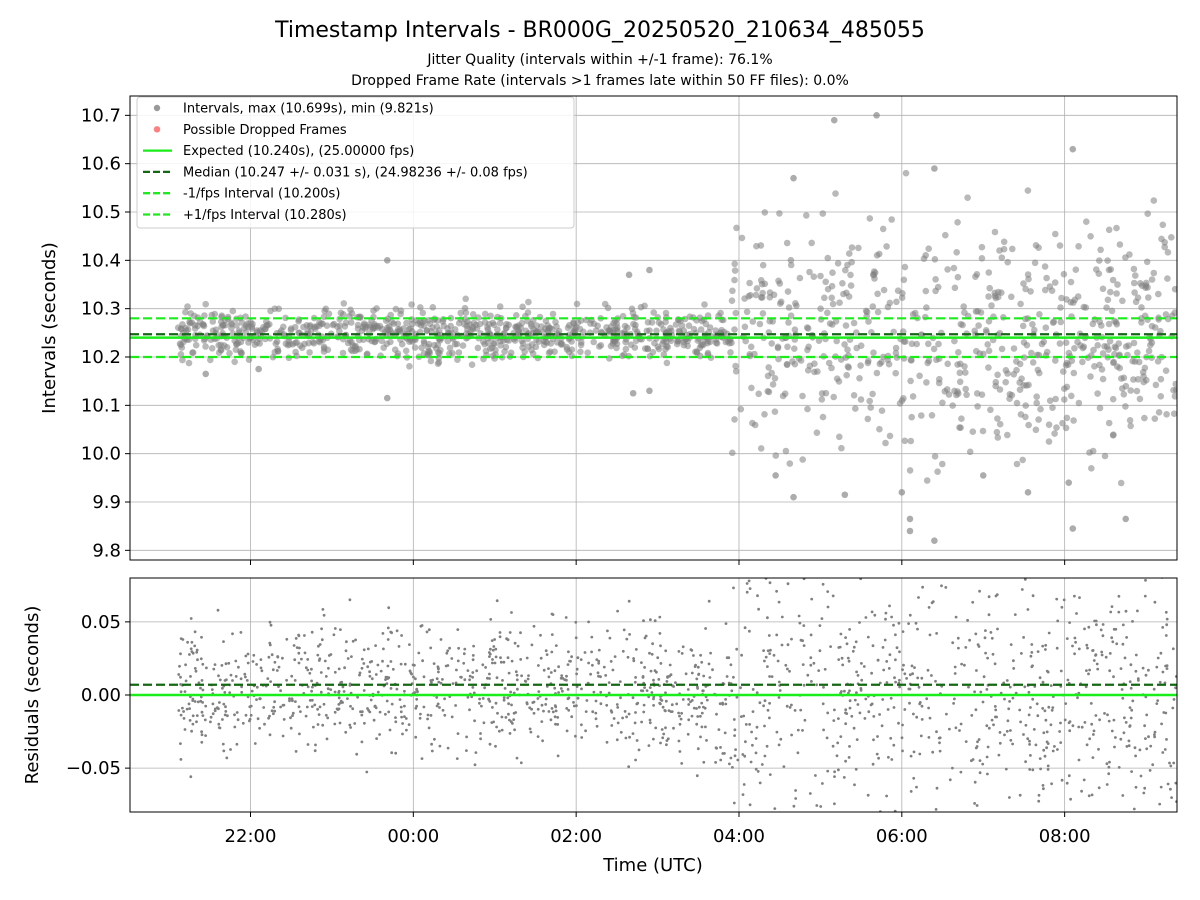 This screenshot has height=900, width=1200. I want to click on y-tick-label: 10.5, so click(101, 212).